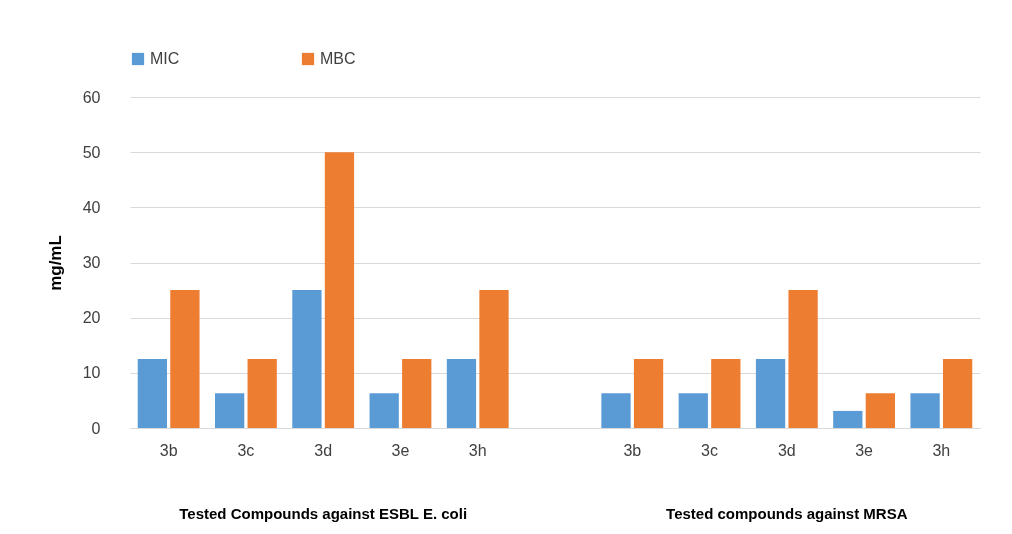 This screenshot has height=534, width=1012. What do you see at coordinates (165, 58) in the screenshot?
I see `legend-label: MIC` at bounding box center [165, 58].